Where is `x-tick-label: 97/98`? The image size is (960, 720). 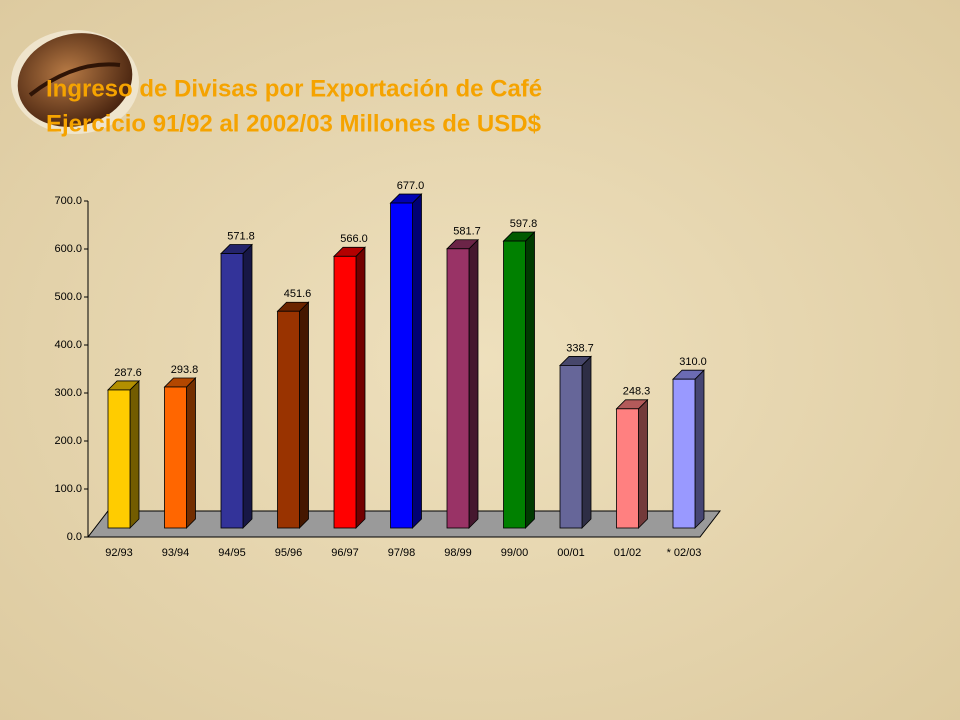
x-tick-label: 97/98 is located at coordinates (402, 553).